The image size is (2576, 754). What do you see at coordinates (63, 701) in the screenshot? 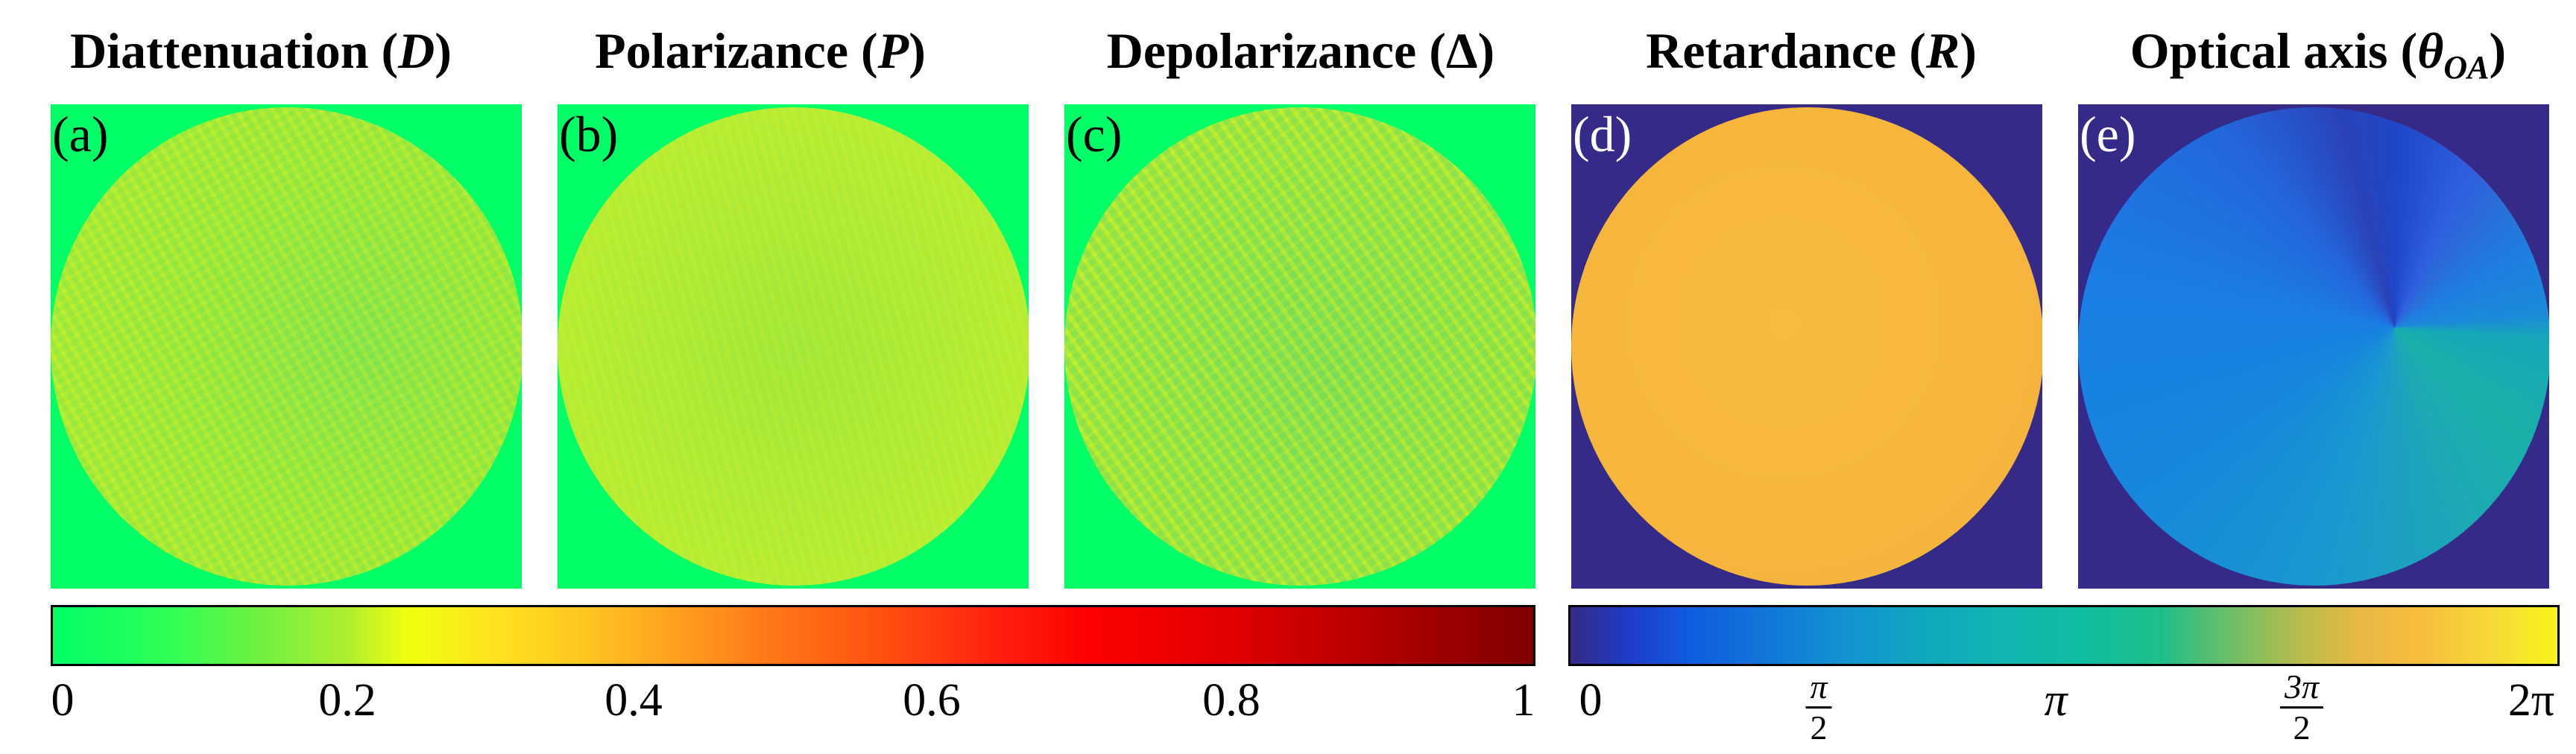
I see `cbar-left-tick-0: 0` at bounding box center [63, 701].